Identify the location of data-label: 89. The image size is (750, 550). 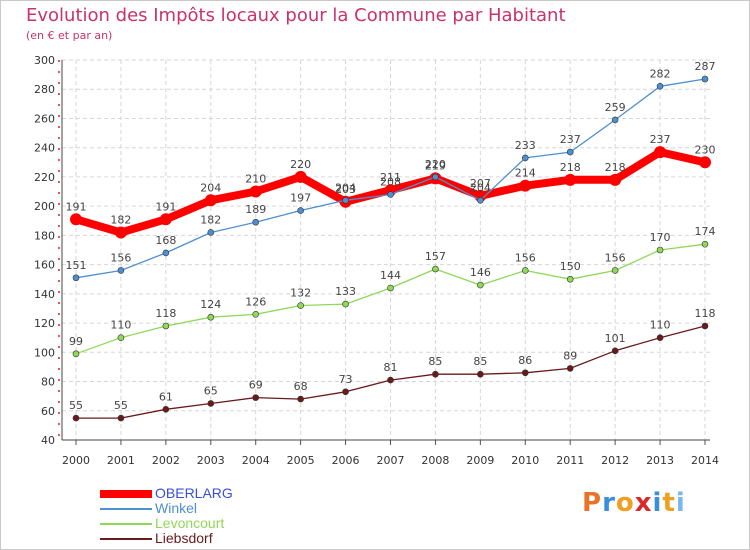
(570, 355).